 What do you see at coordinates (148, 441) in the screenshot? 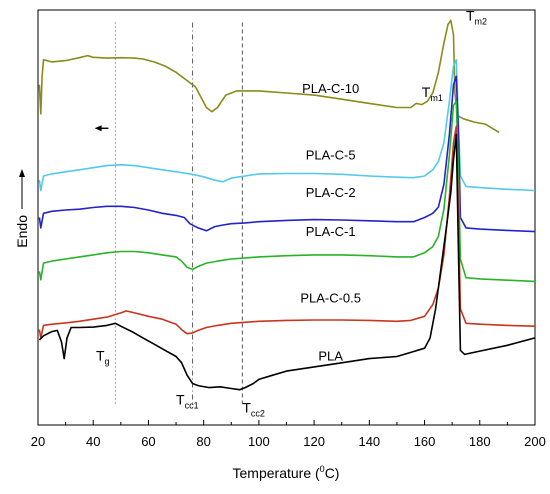
I see `x-tick-label-60: 60` at bounding box center [148, 441].